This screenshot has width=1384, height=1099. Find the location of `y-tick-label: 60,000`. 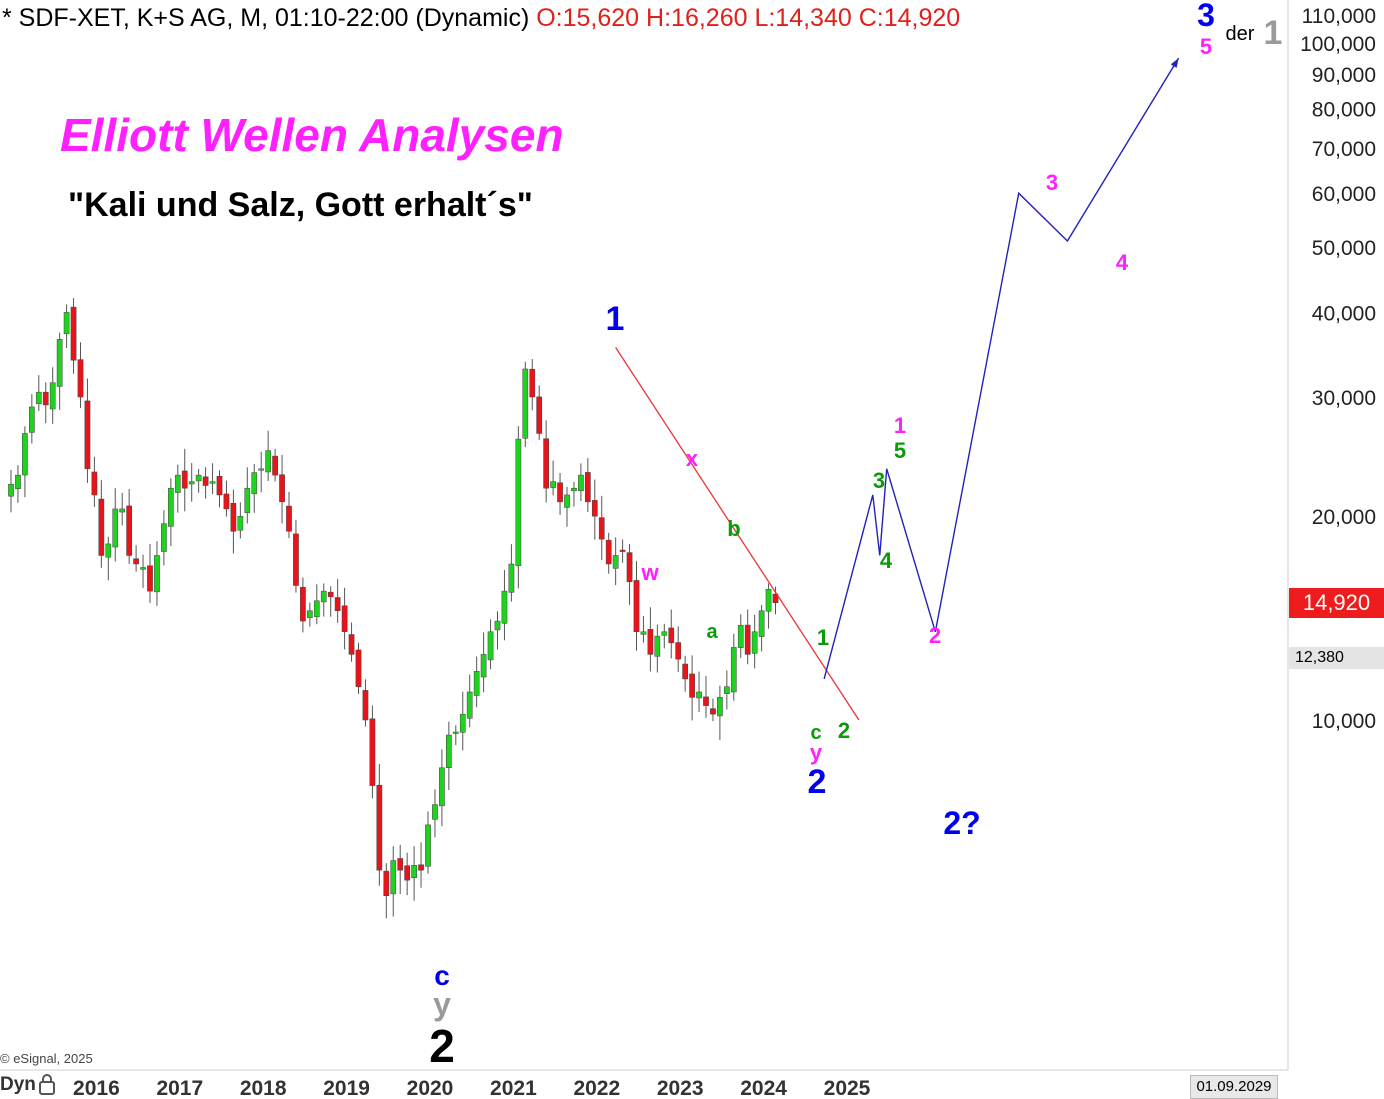

y-tick-label: 60,000 is located at coordinates (1344, 194).